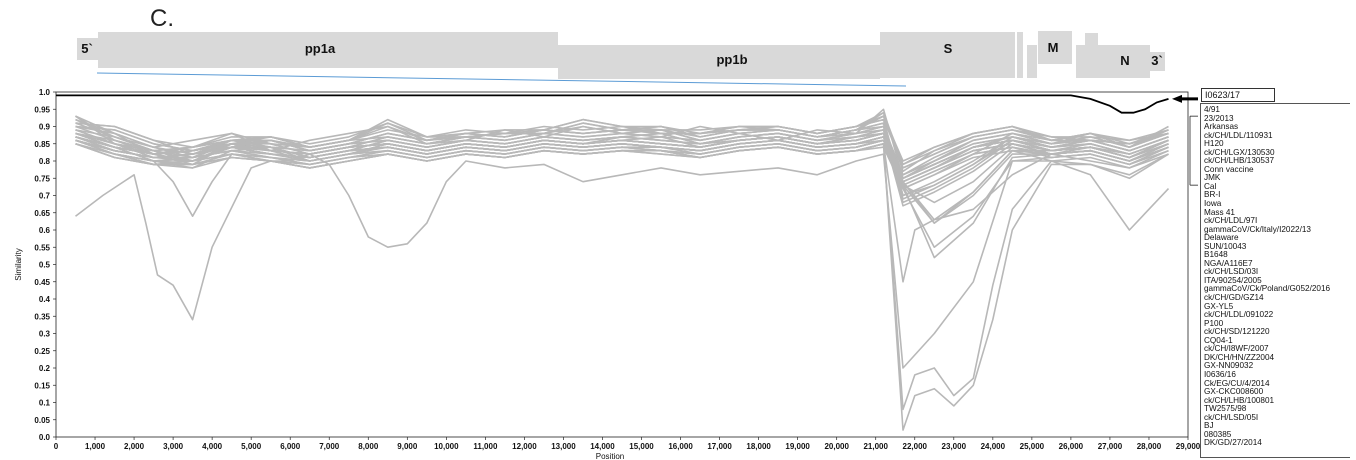  Describe the element at coordinates (134, 446) in the screenshot. I see `x-tick-label: 2,000` at that location.